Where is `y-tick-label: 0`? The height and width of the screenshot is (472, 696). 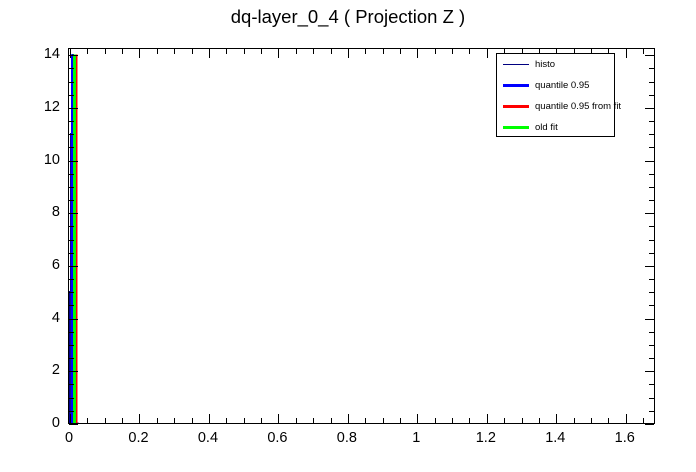 y-tick-label: 0 is located at coordinates (55, 423).